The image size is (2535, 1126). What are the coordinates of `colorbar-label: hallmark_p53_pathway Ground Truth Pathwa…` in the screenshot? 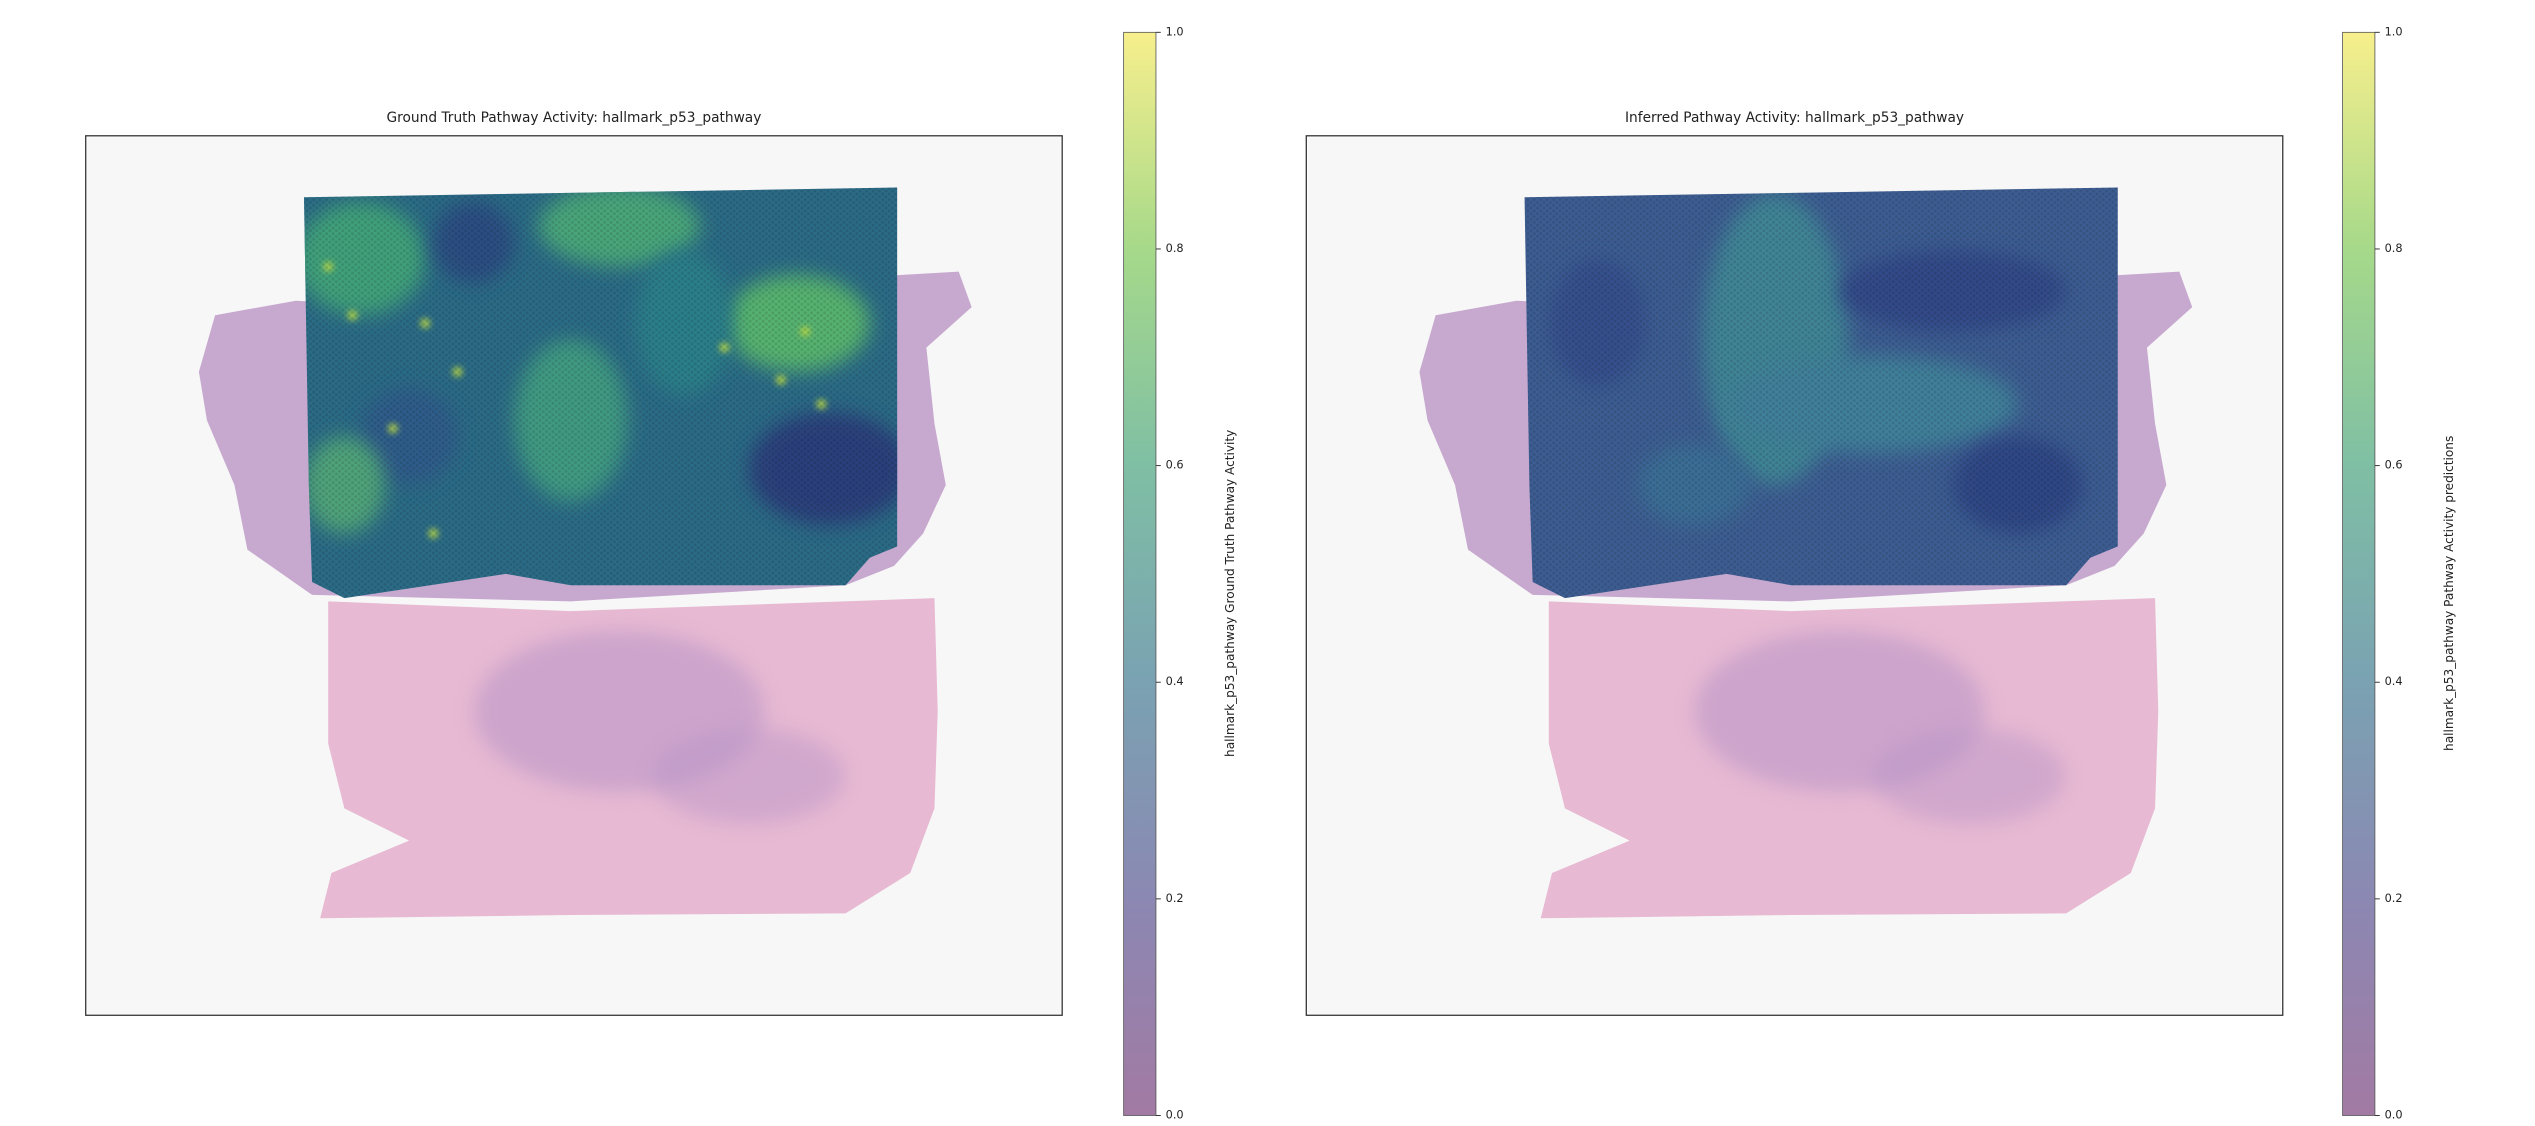 It's located at (1230, 593).